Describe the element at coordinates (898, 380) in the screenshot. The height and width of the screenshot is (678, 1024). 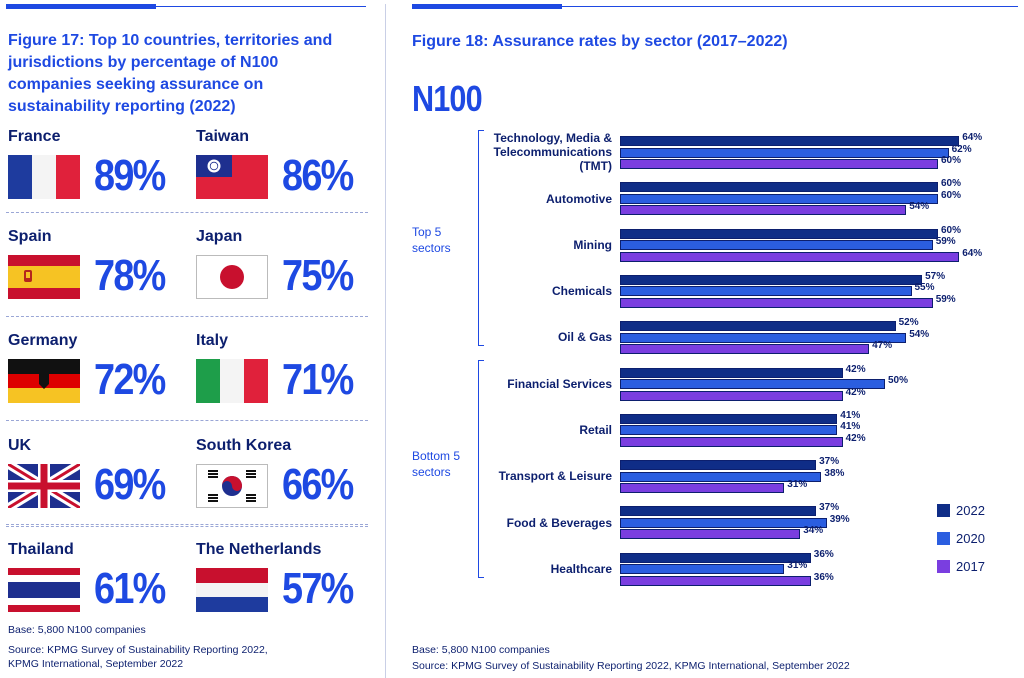
I see `bar-value-label: 50%` at that location.